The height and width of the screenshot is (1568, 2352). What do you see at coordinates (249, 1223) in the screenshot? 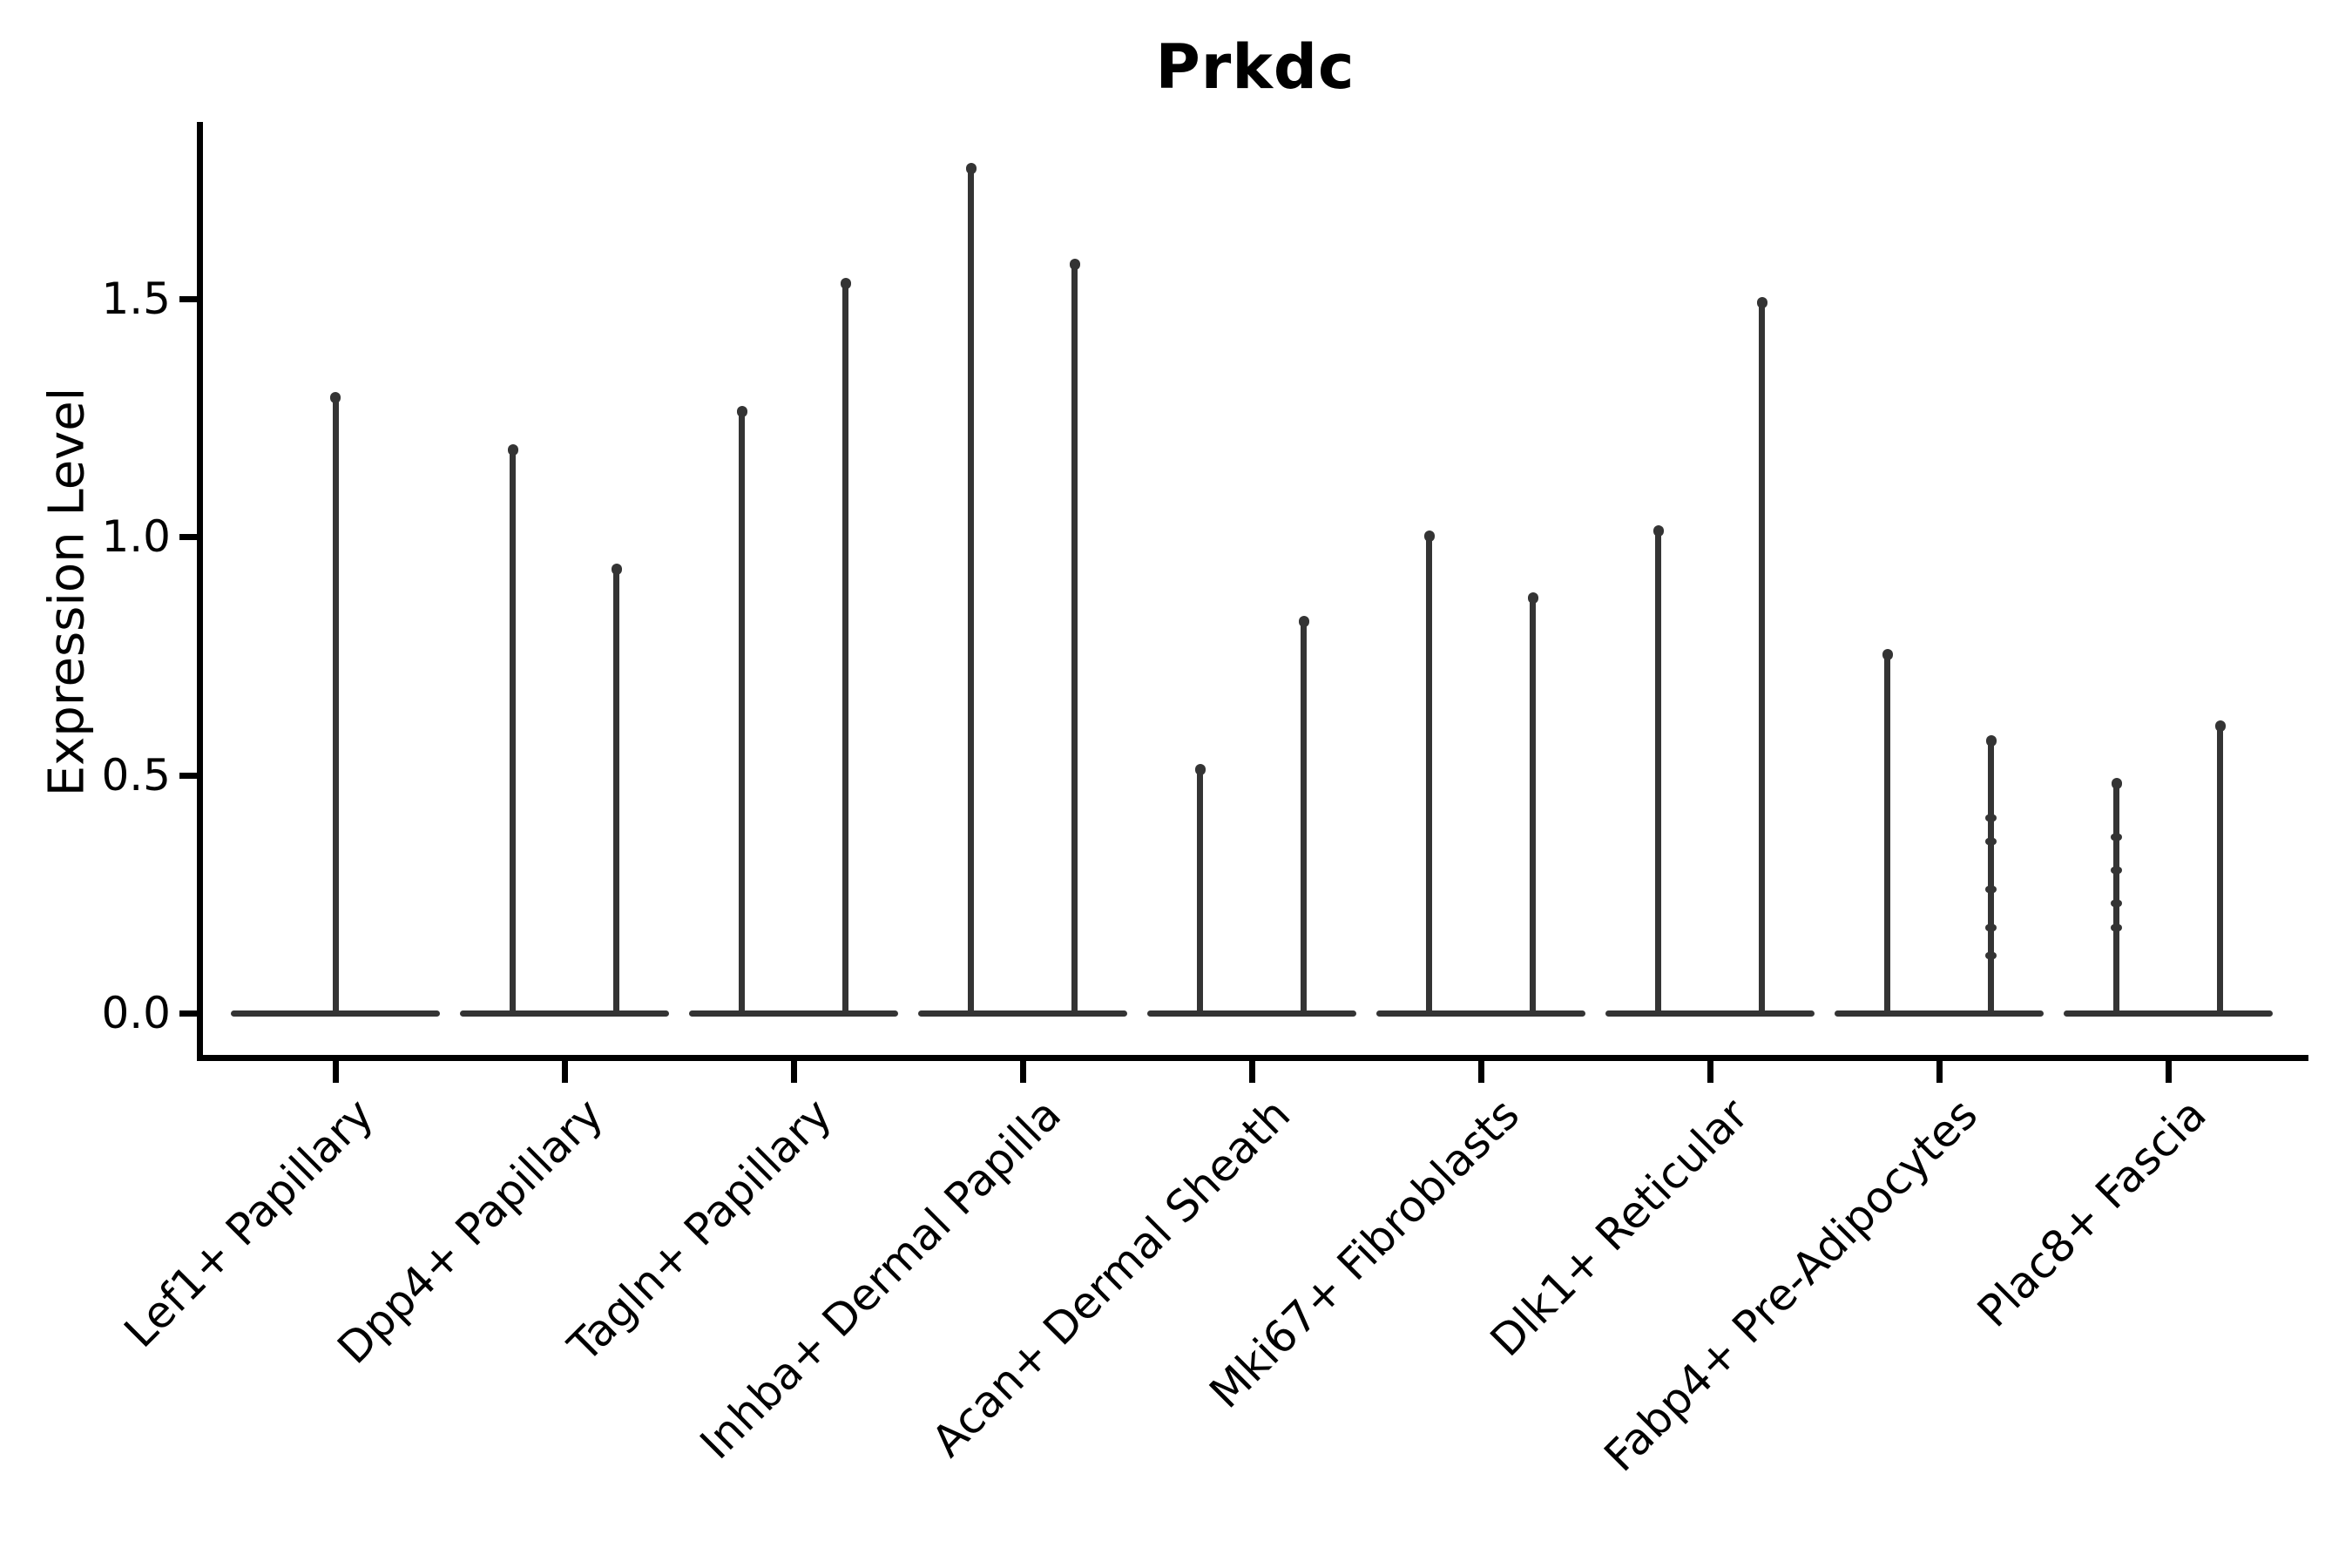
I see `x-tick-label: Lef1+ Papillary` at bounding box center [249, 1223].